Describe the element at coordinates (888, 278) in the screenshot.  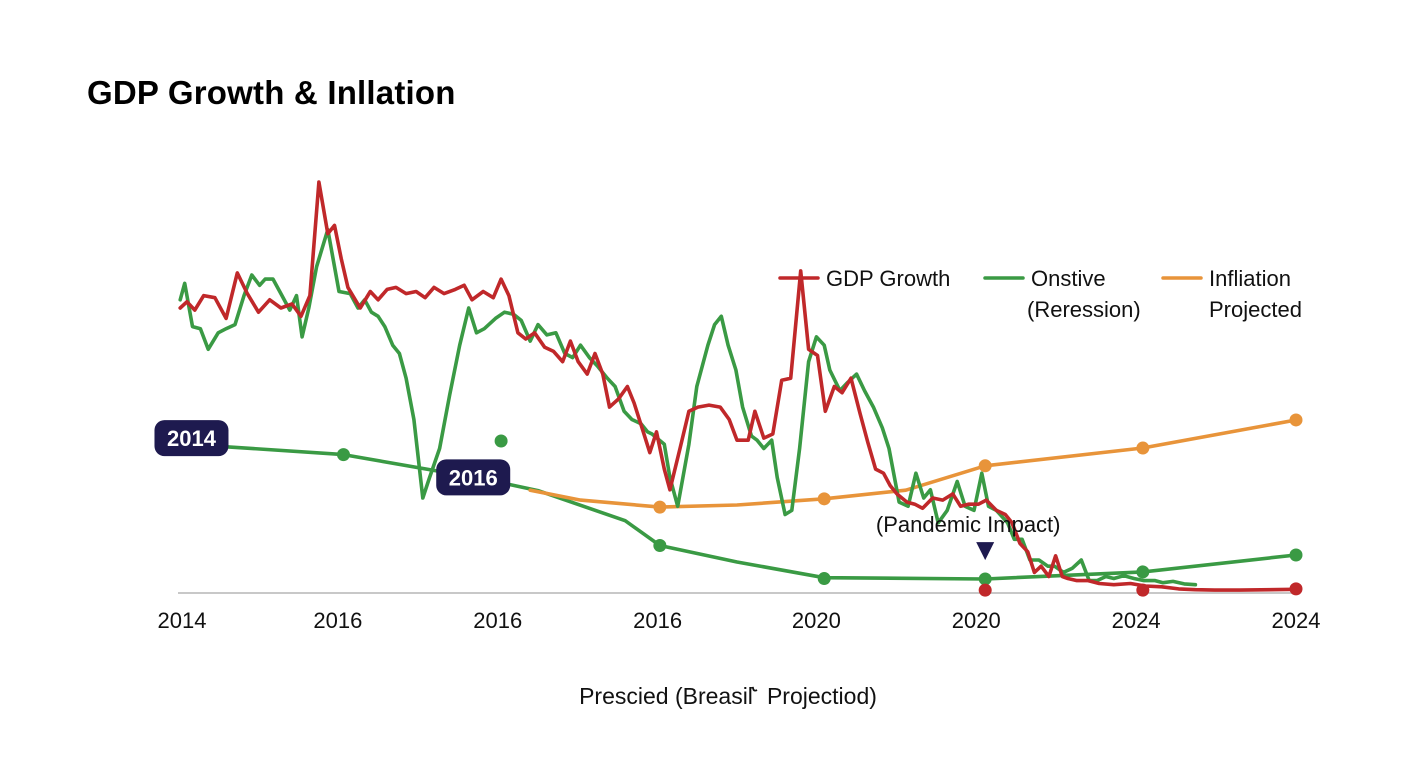
I see `legend-label: GDP Growth` at that location.